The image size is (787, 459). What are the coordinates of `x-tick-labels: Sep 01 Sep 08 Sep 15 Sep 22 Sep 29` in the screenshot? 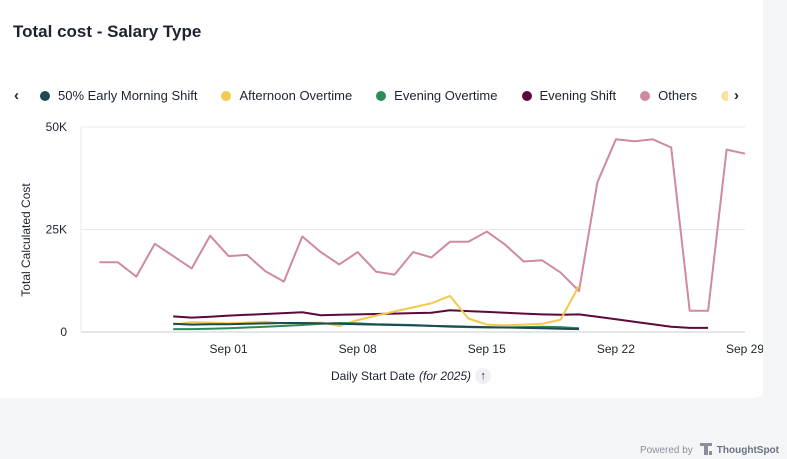 It's located at (486, 349).